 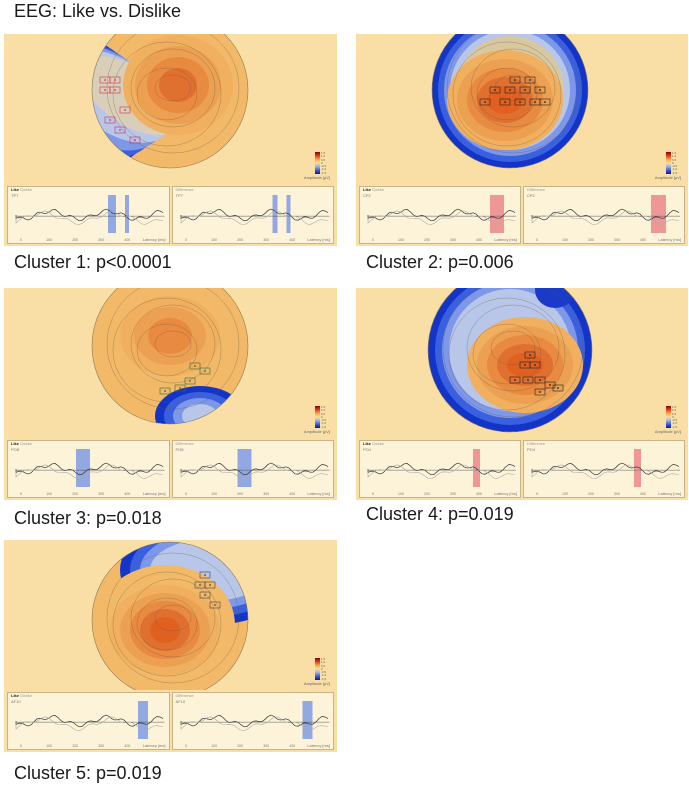 What do you see at coordinates (604, 469) in the screenshot?
I see `waveform-plot: Difference PO4 Latency [ms] 0 100 200 300 400` at bounding box center [604, 469].